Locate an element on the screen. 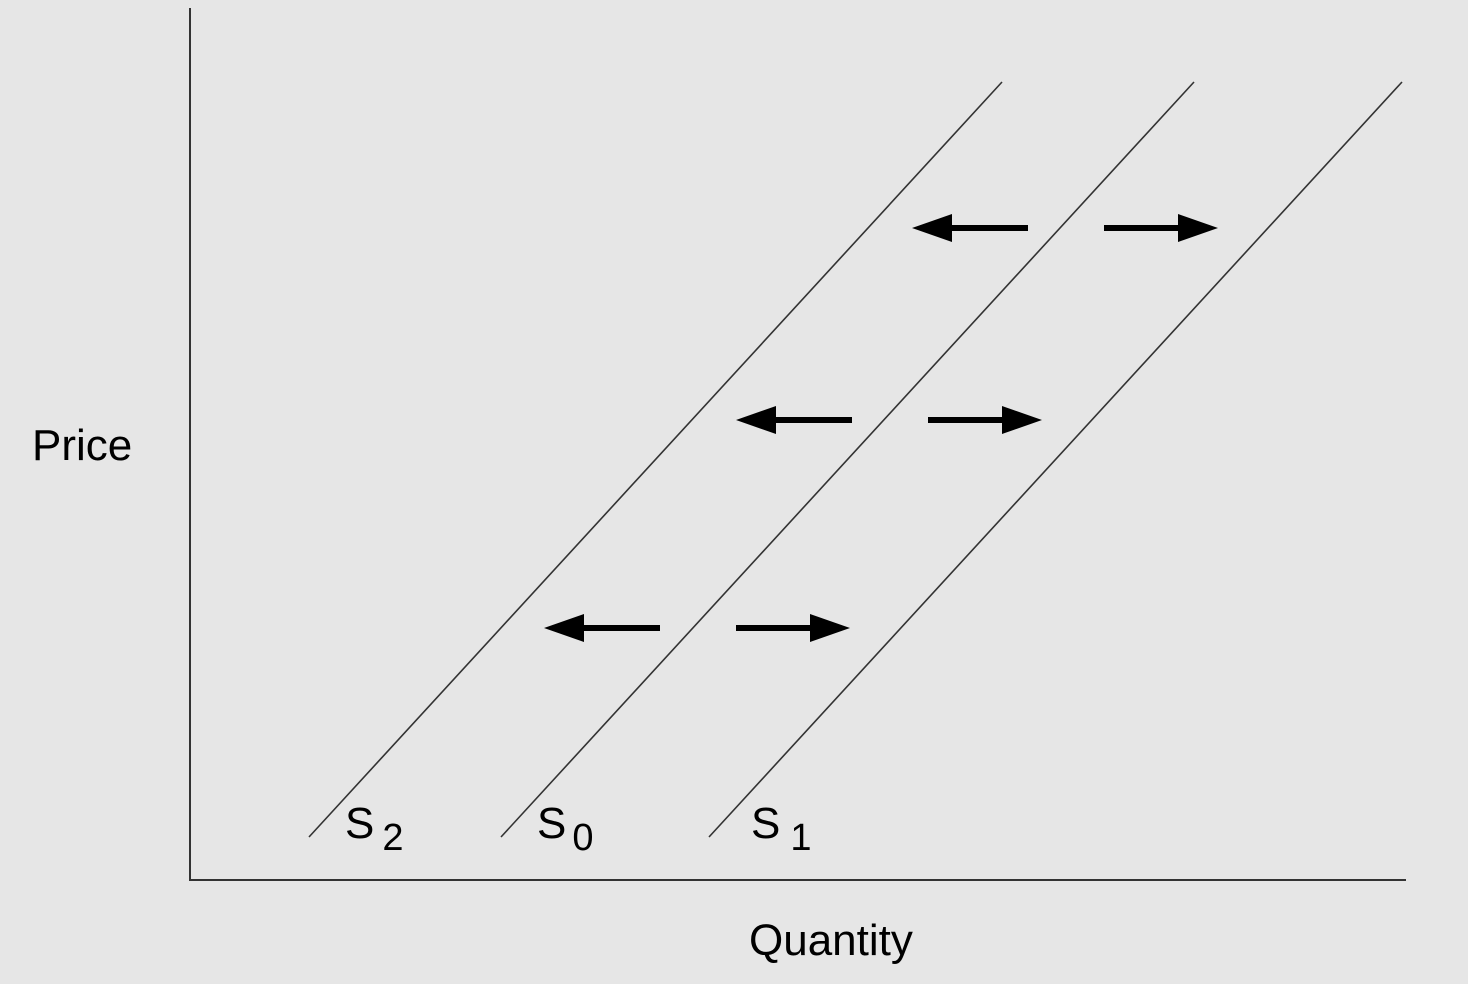  y-axis-label: Price is located at coordinates (82, 445).